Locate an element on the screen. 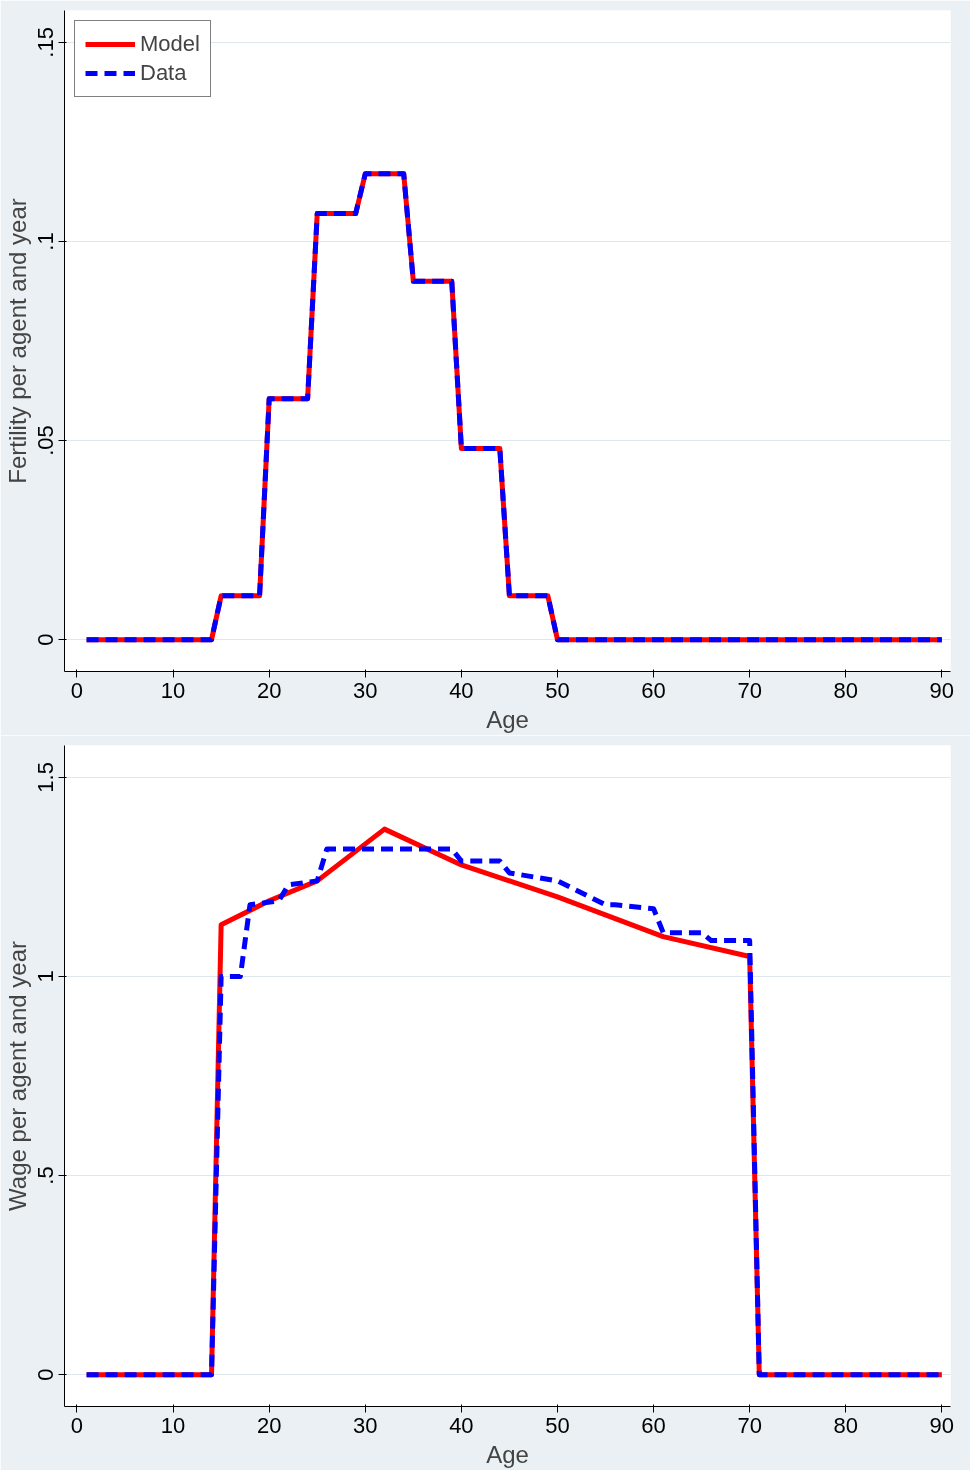 This screenshot has height=1481, width=974. y-tick-label: .05 is located at coordinates (46, 440).